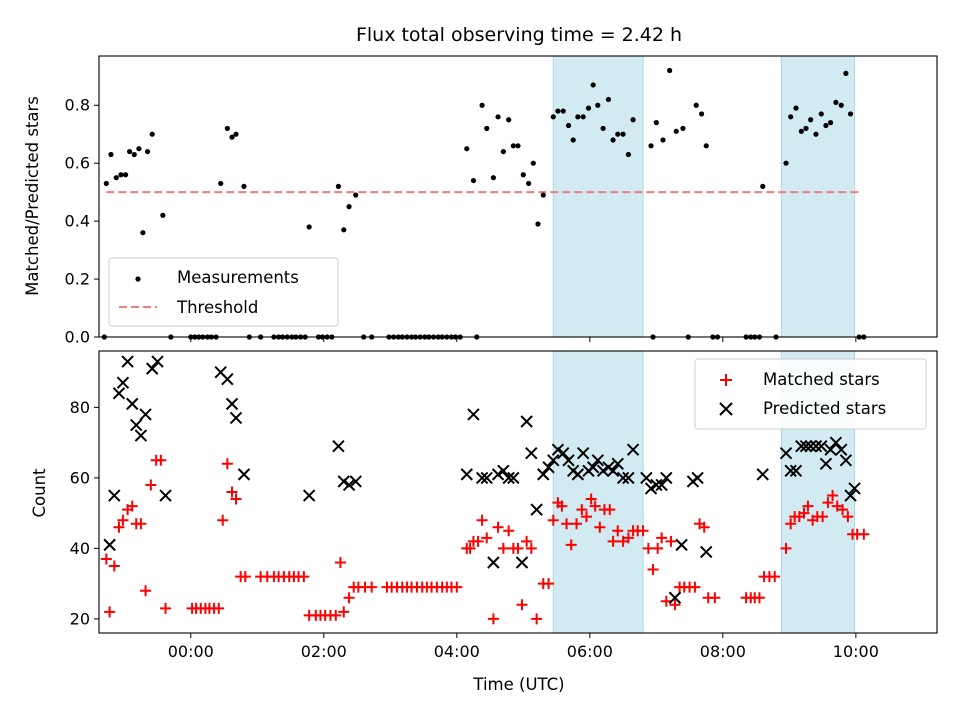 This screenshot has height=720, width=960. Describe the element at coordinates (39, 493) in the screenshot. I see `y-axis-label-count: Count` at that location.